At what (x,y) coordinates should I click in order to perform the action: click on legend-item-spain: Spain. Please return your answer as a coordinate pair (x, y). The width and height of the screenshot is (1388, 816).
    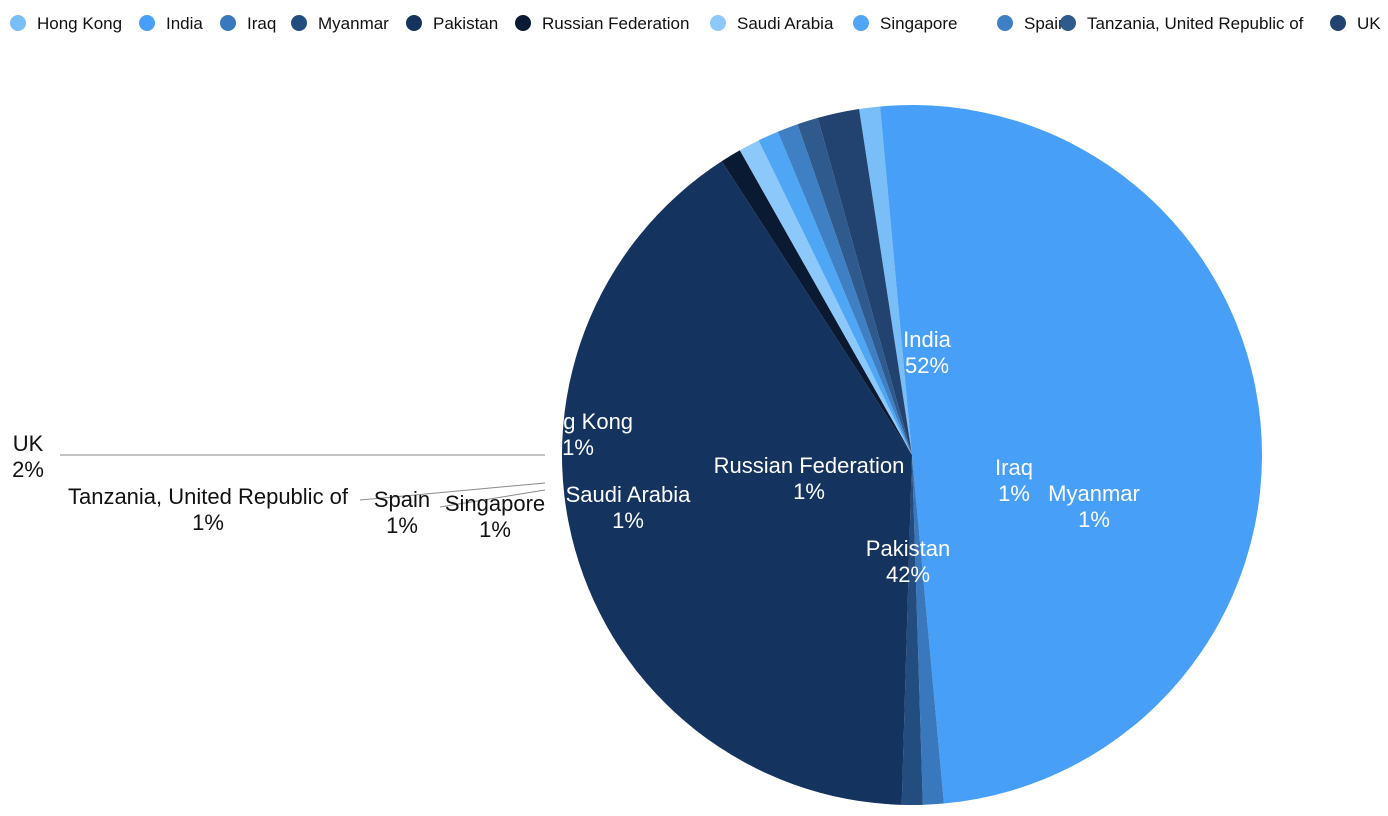
    Looking at the image, I should click on (1032, 23).